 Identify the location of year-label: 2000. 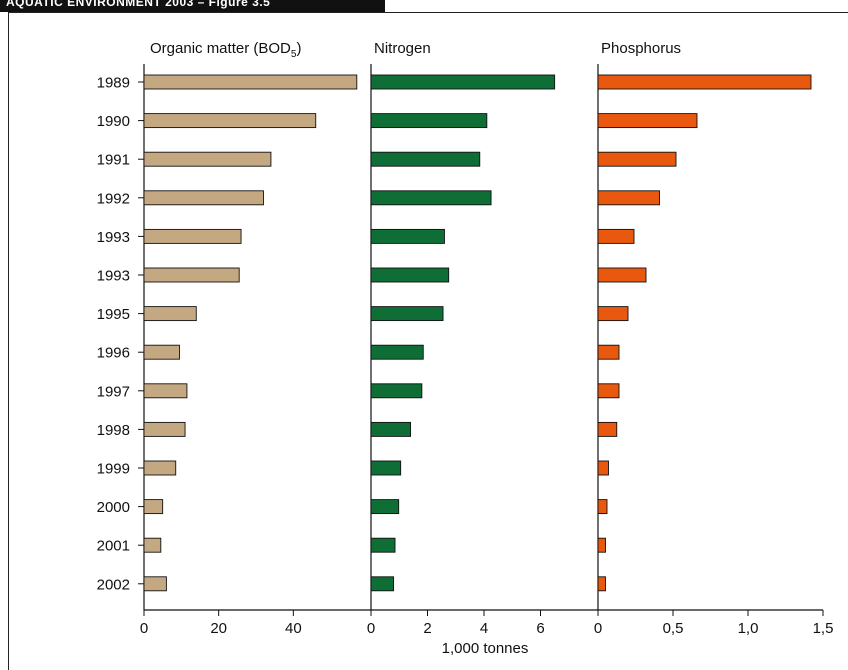
(113, 507).